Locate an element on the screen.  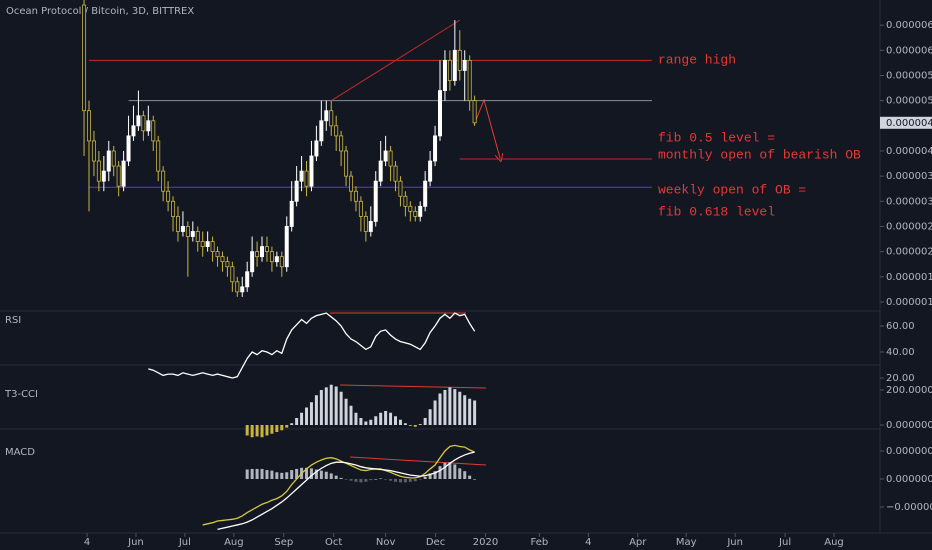
x-tick-label: Dec is located at coordinates (435, 542).